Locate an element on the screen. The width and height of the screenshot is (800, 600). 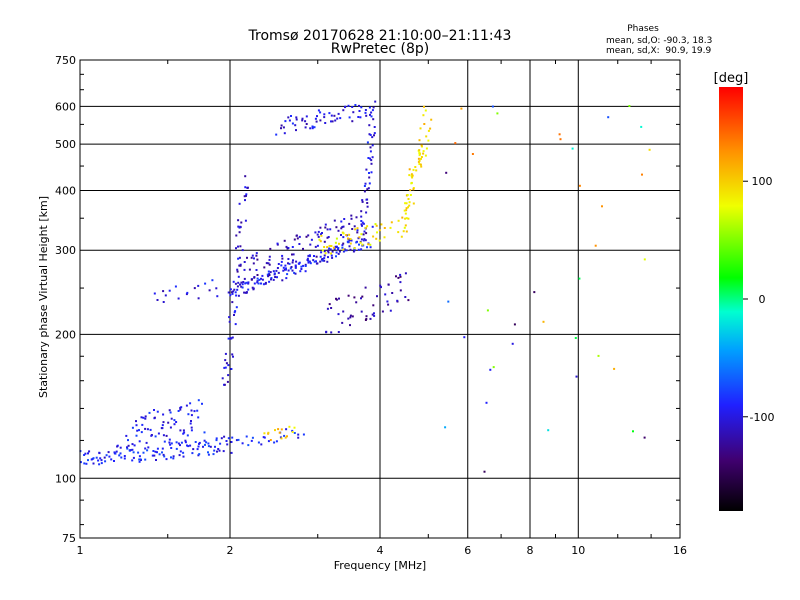
y-tick-label: 100 is located at coordinates (65, 478).